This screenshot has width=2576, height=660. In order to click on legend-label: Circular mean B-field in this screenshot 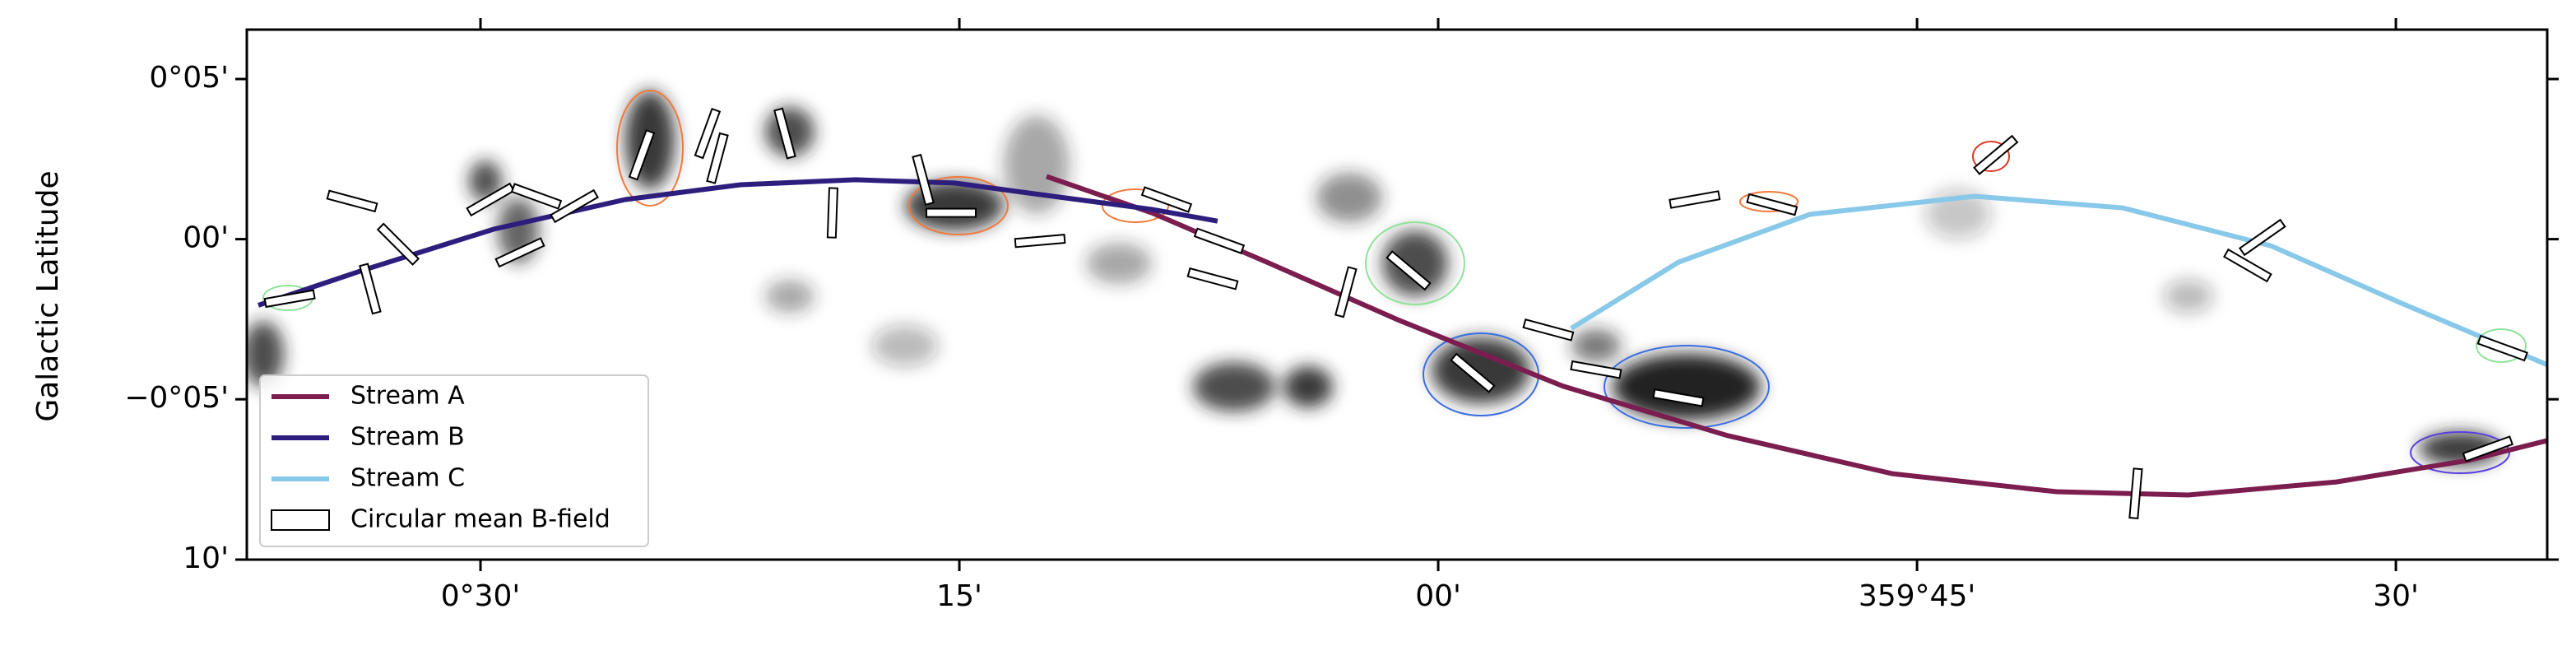, I will do `click(480, 519)`.